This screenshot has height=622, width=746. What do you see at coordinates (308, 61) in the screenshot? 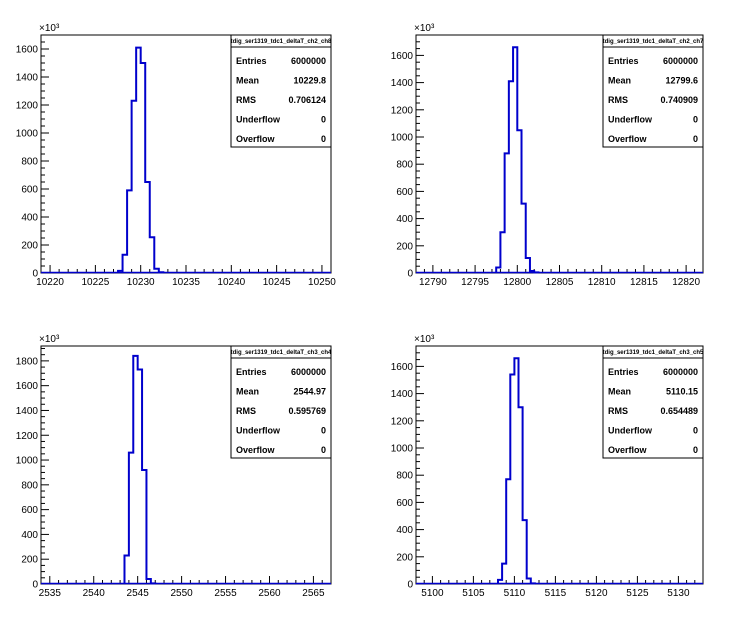
I see `stat-value: 6000000` at bounding box center [308, 61].